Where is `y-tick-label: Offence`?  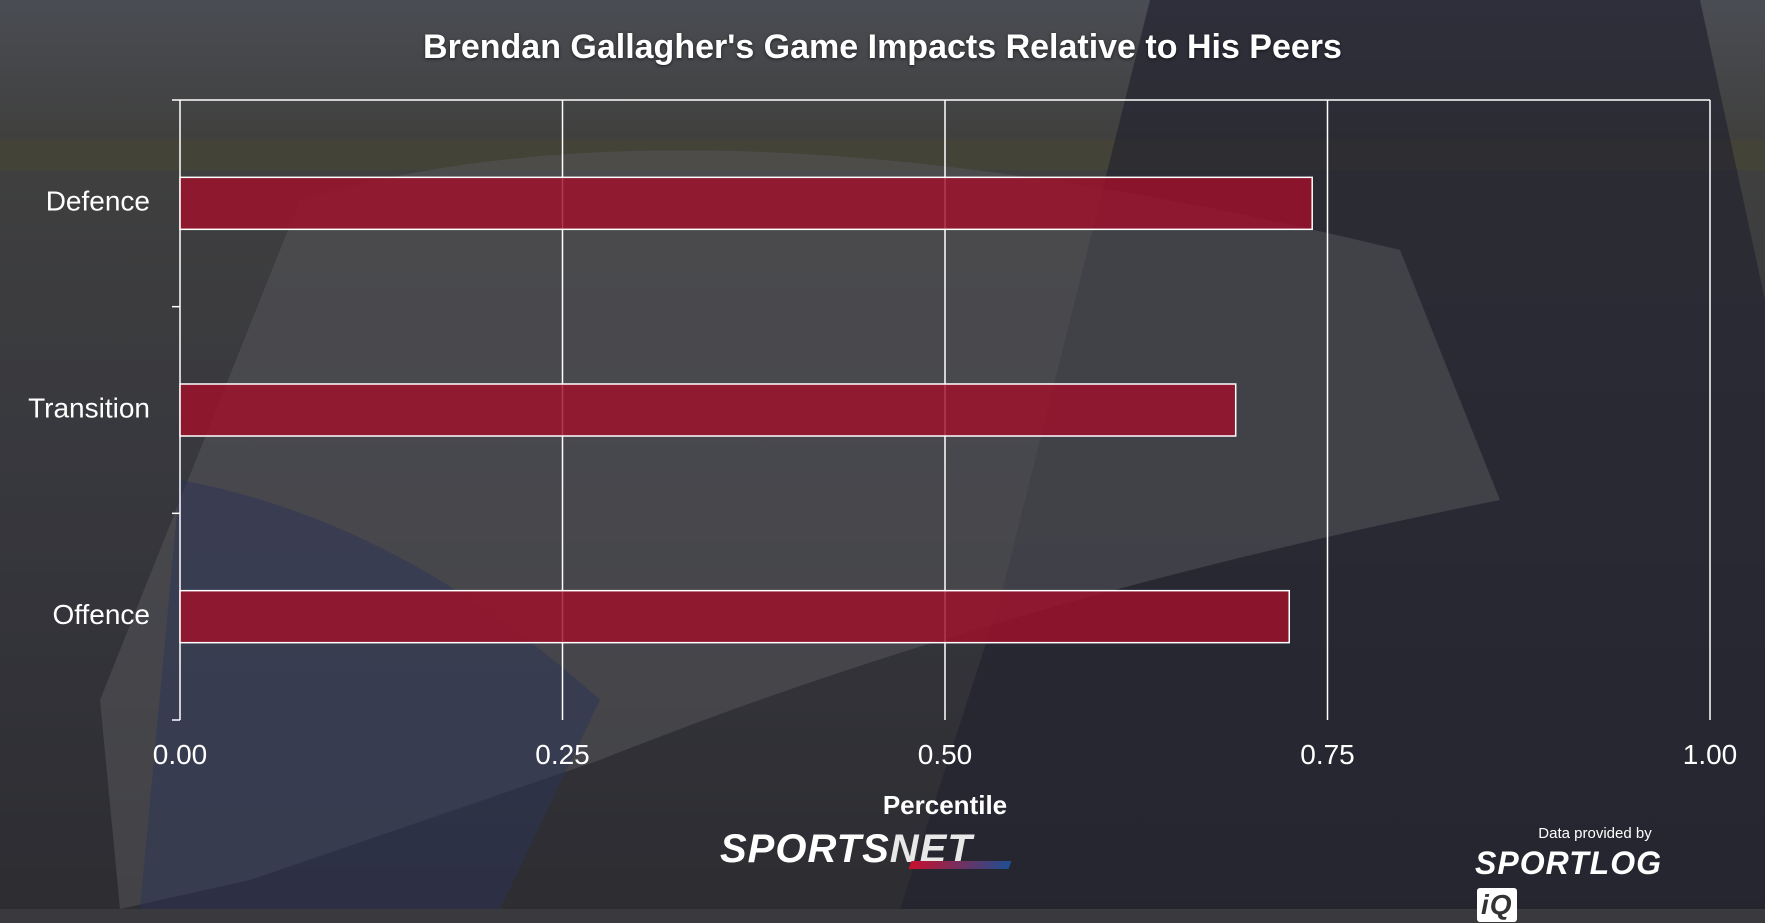
y-tick-label: Offence is located at coordinates (101, 614).